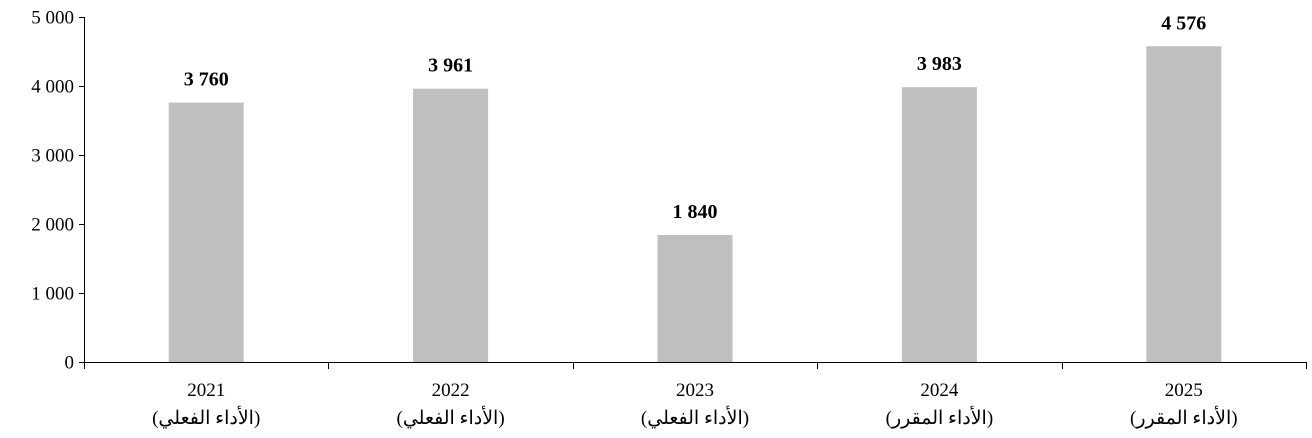 The width and height of the screenshot is (1312, 438). I want to click on y-tick-label: 5 000, so click(52, 18).